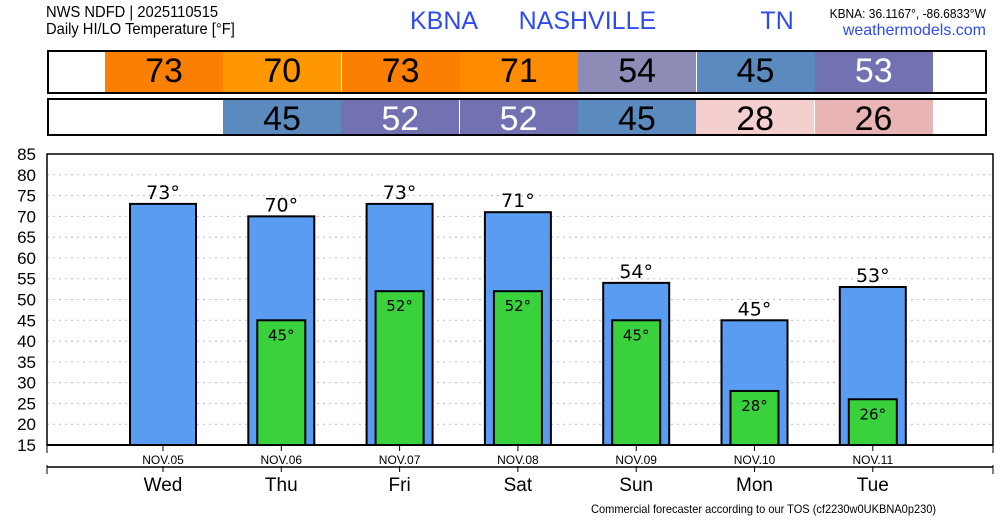  I want to click on y-tick-label: 60, so click(26, 258).